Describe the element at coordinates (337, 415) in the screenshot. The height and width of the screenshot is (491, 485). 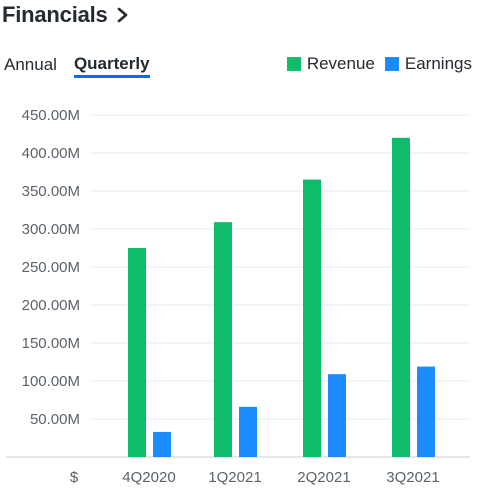
I see `bar-earnings-2q2021` at that location.